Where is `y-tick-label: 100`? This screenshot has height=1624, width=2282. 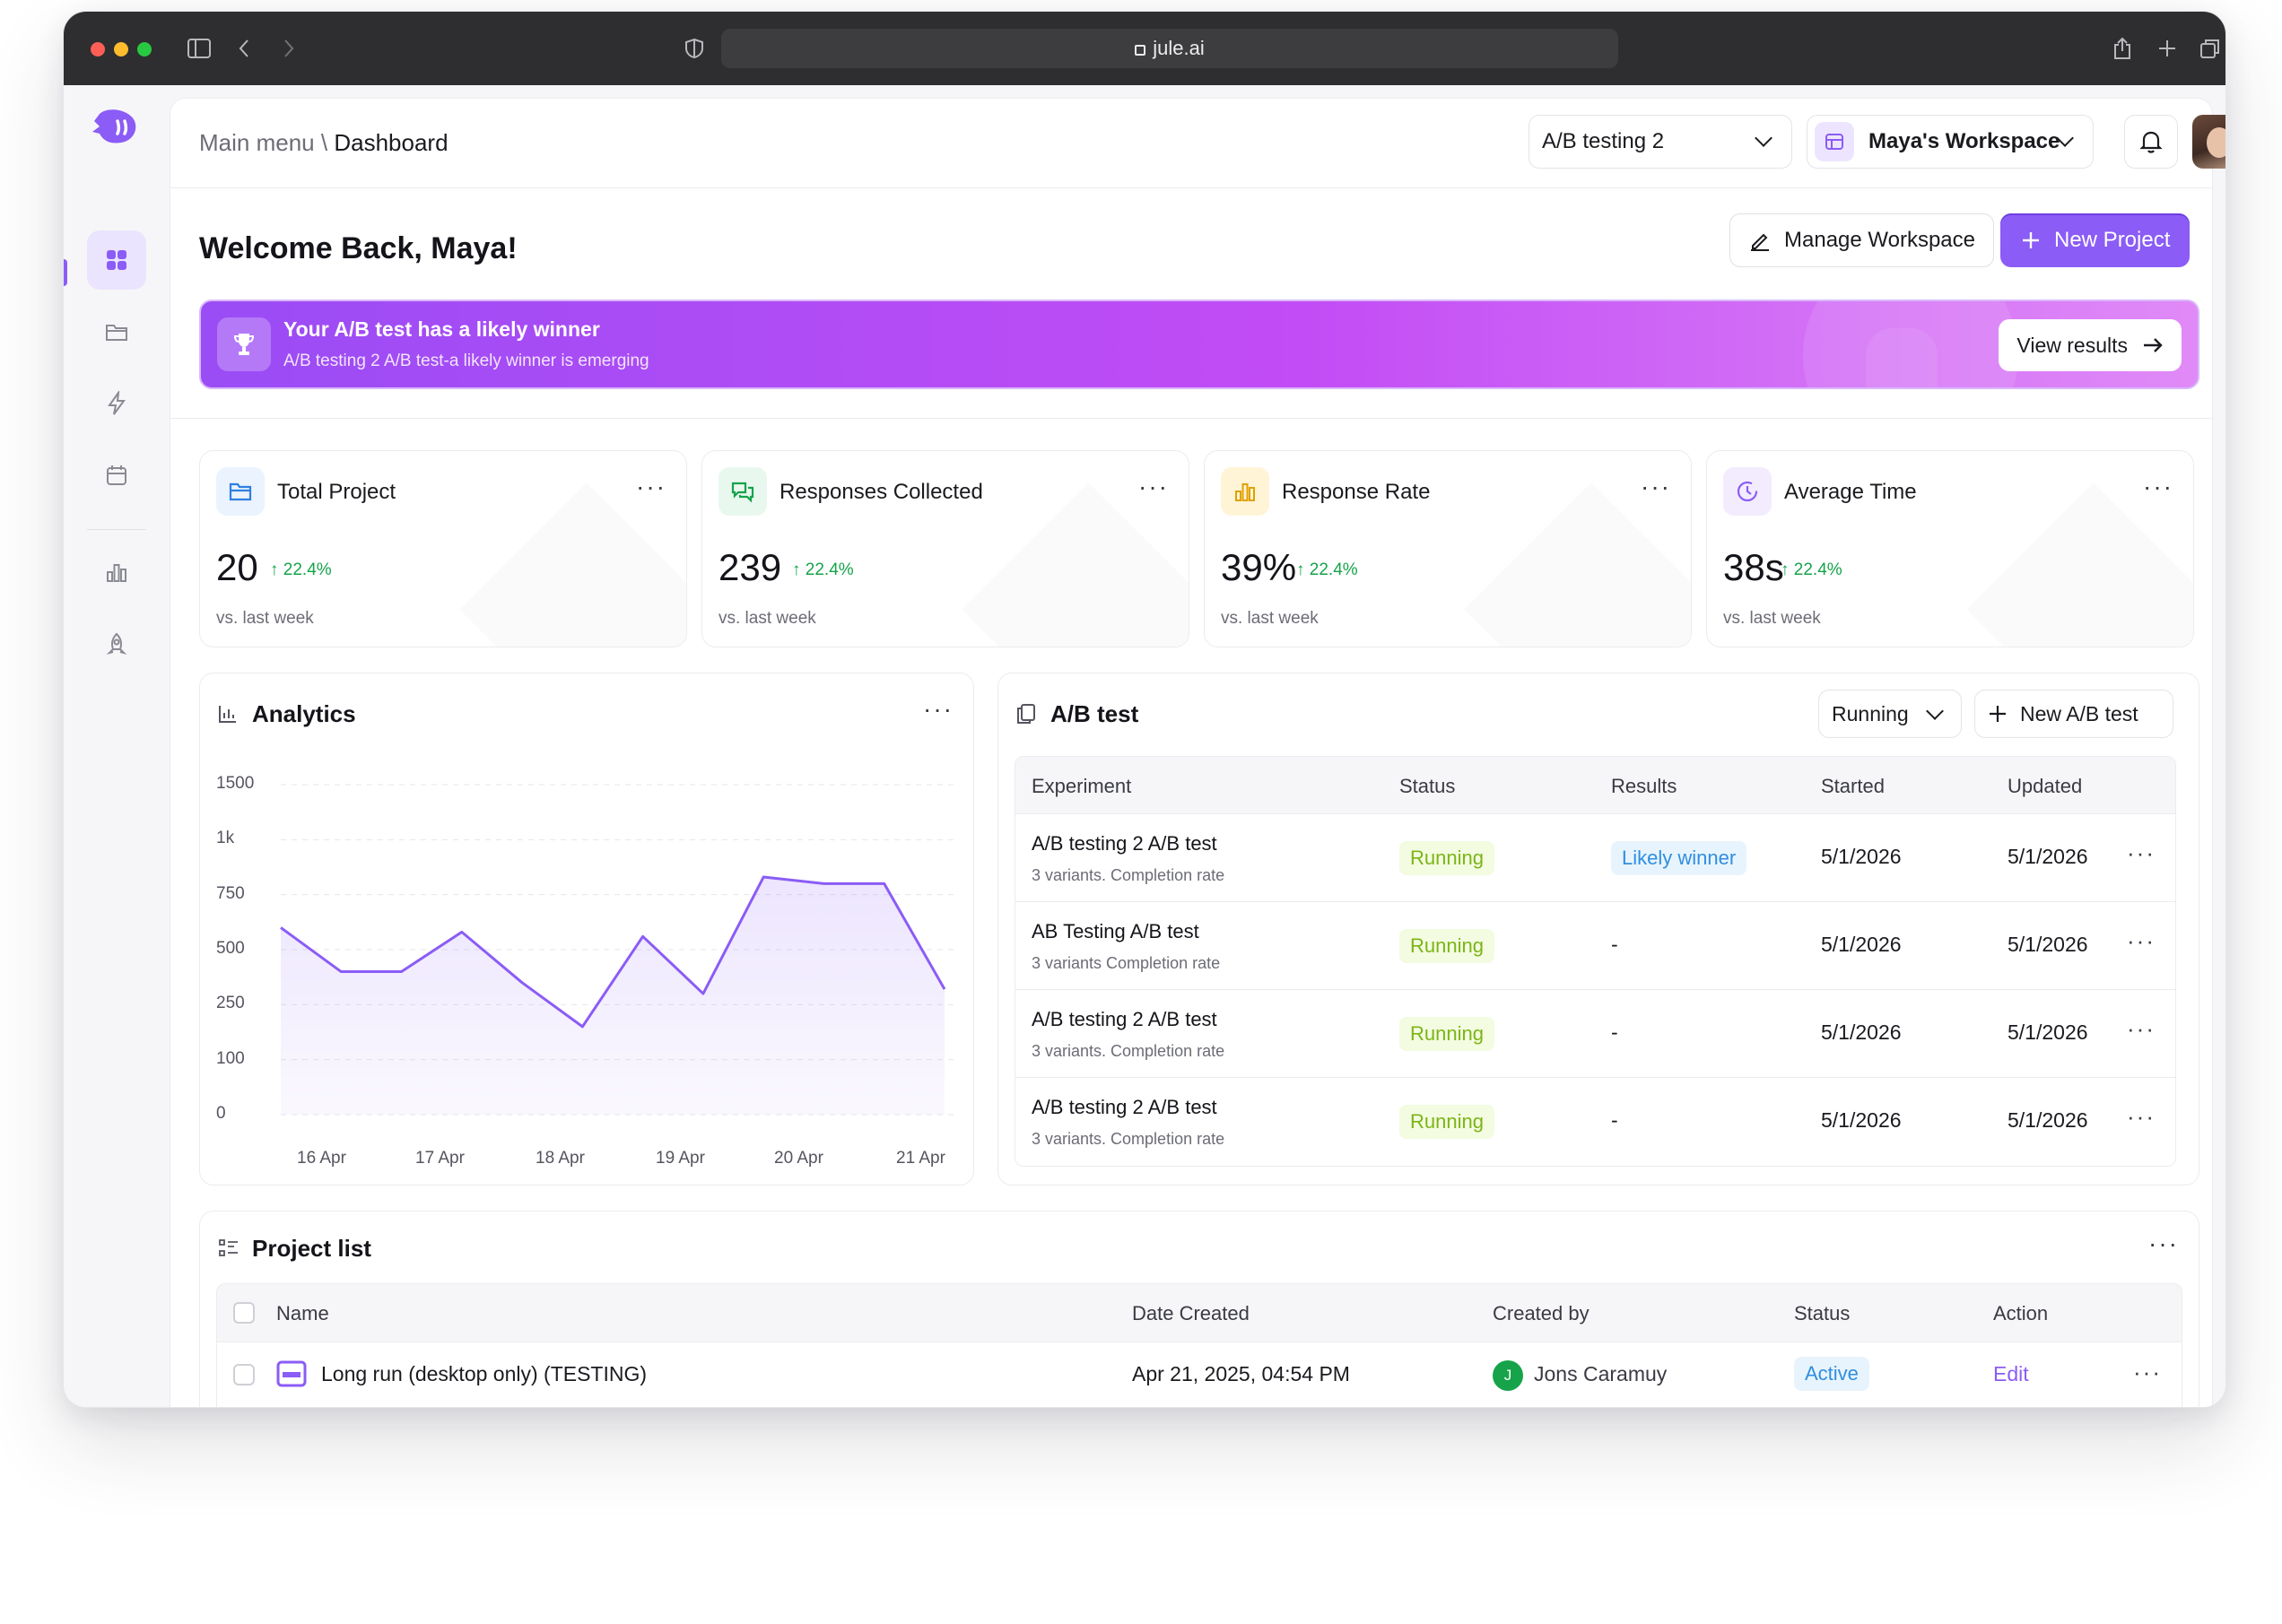
y-tick-label: 100 is located at coordinates (230, 1058).